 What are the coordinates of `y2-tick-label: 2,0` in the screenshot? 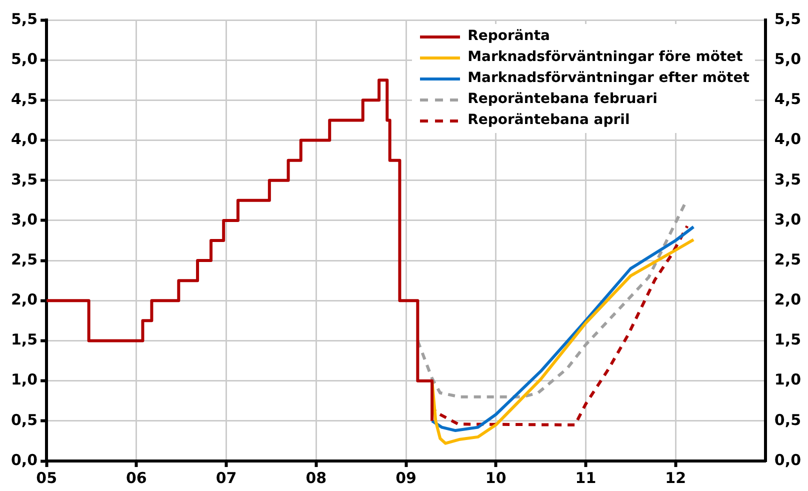 It's located at (788, 299).